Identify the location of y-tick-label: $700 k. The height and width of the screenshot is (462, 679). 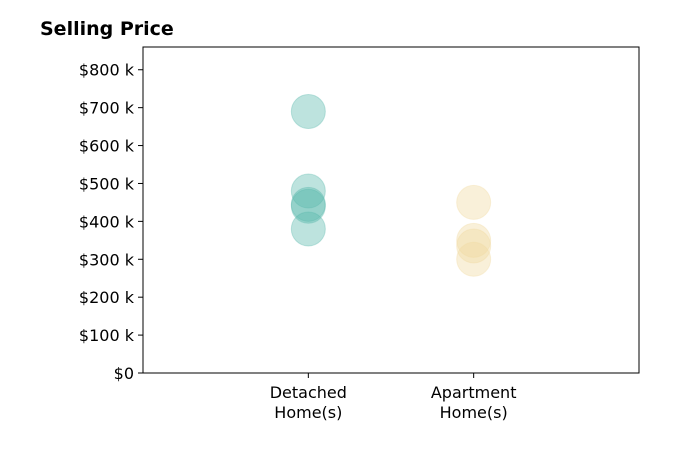
(107, 108).